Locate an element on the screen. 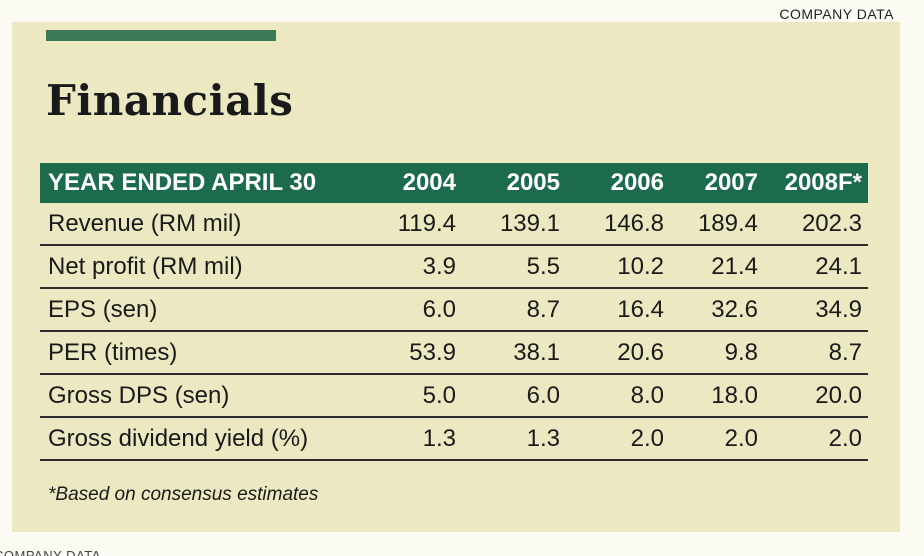 The width and height of the screenshot is (924, 556). table-cell: 9.8 is located at coordinates (717, 353).